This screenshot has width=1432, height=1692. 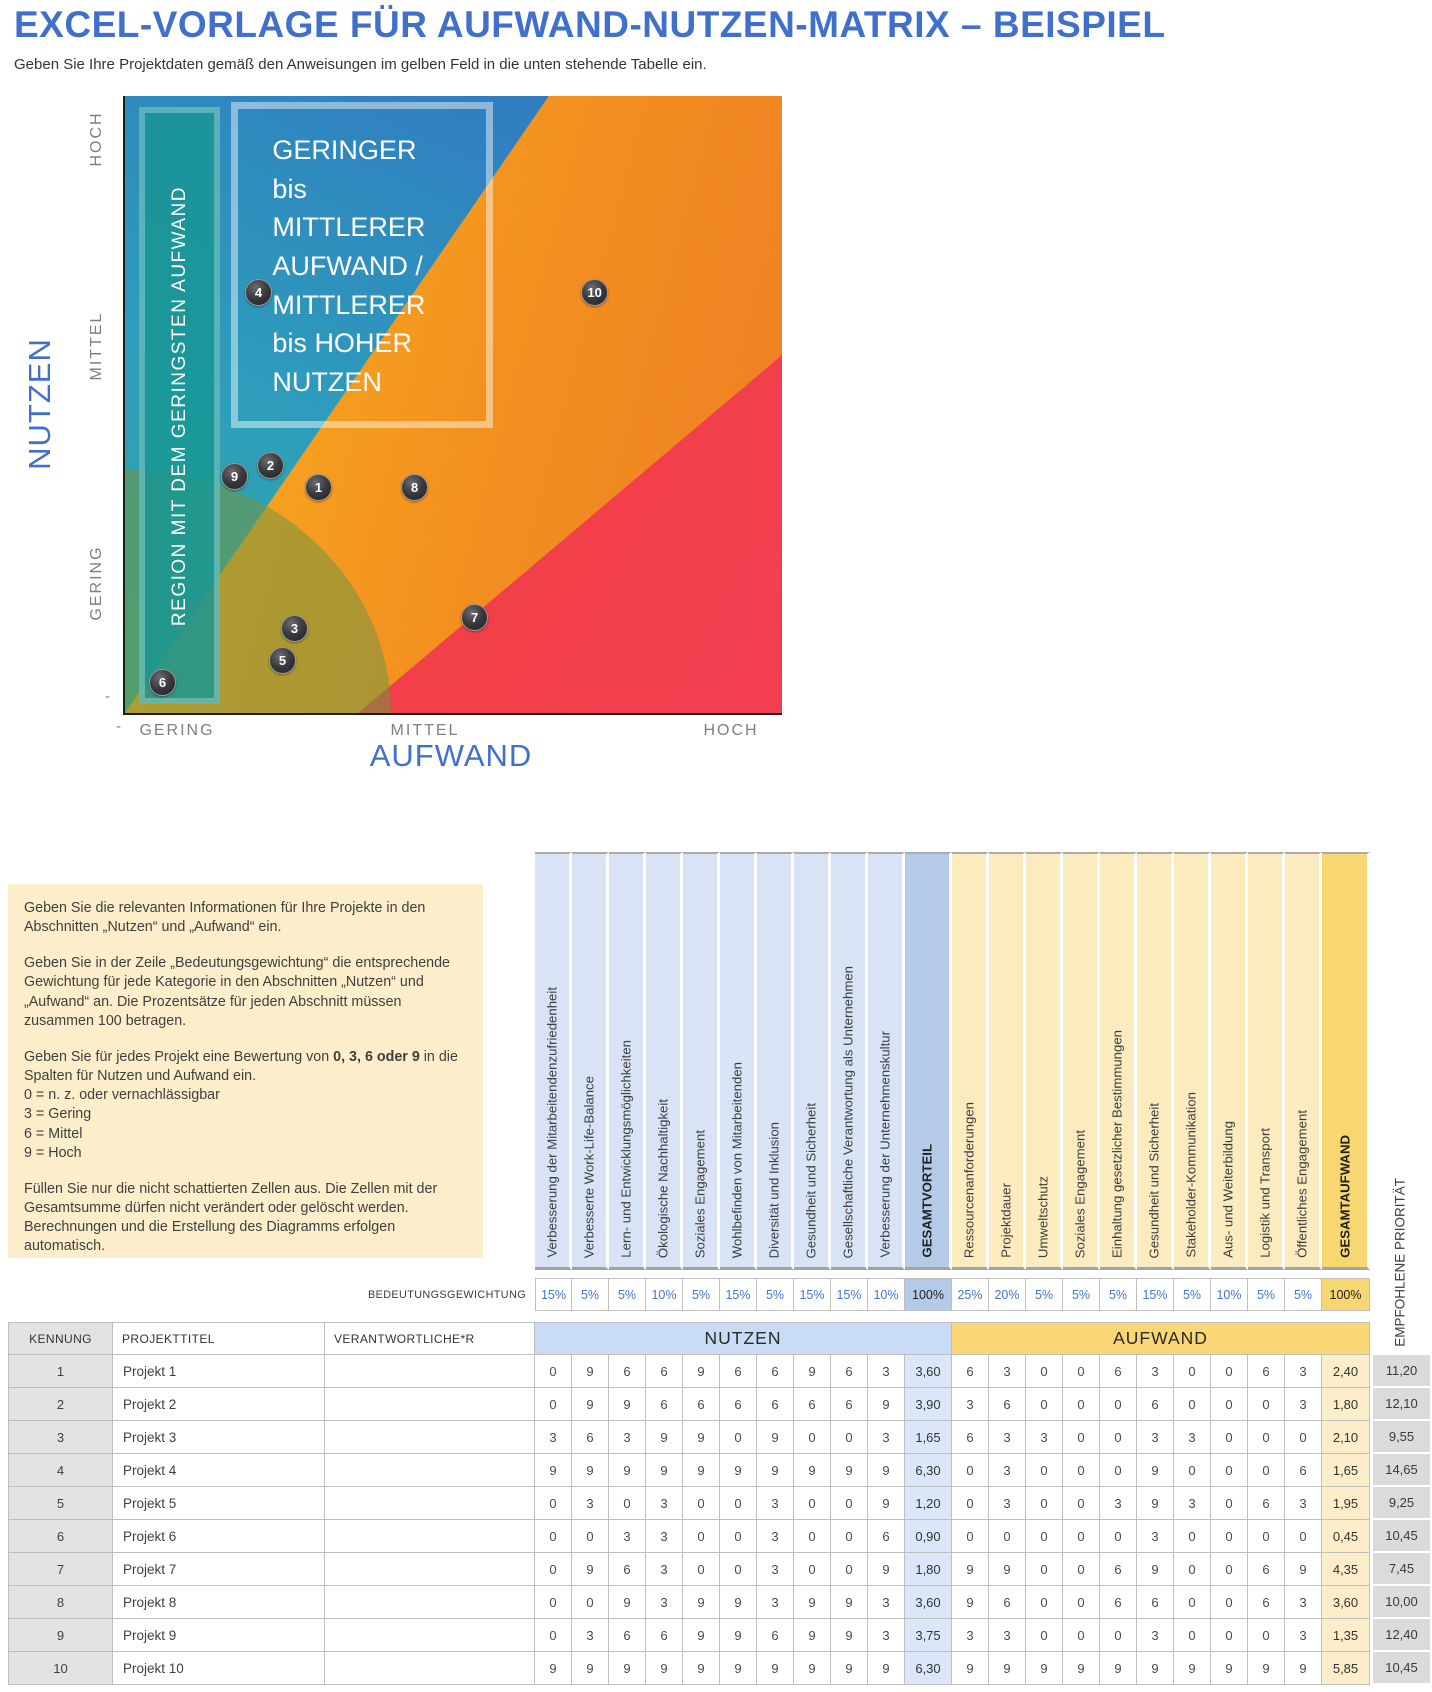 I want to click on row-5-aufwand-6: 9, so click(x=1155, y=1503).